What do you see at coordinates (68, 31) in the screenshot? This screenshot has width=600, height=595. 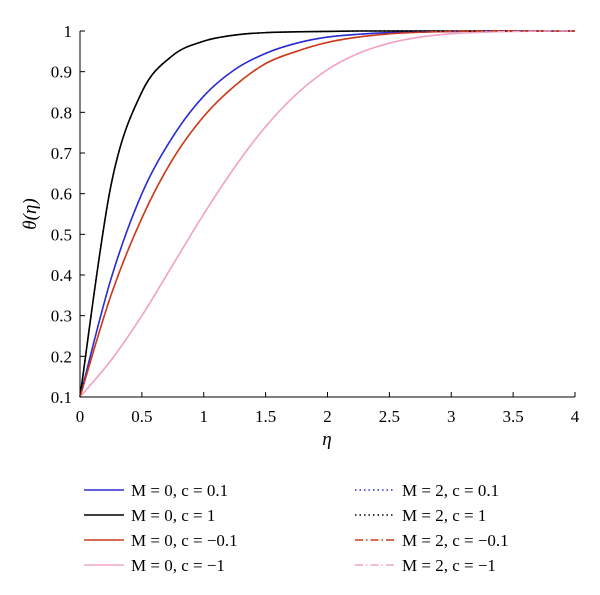 I see `y-tick-label: 1` at bounding box center [68, 31].